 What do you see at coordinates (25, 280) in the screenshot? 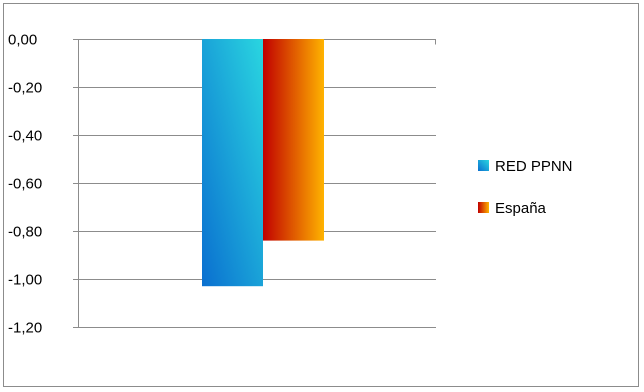
I see `y-tick-label: -1,00` at bounding box center [25, 280].